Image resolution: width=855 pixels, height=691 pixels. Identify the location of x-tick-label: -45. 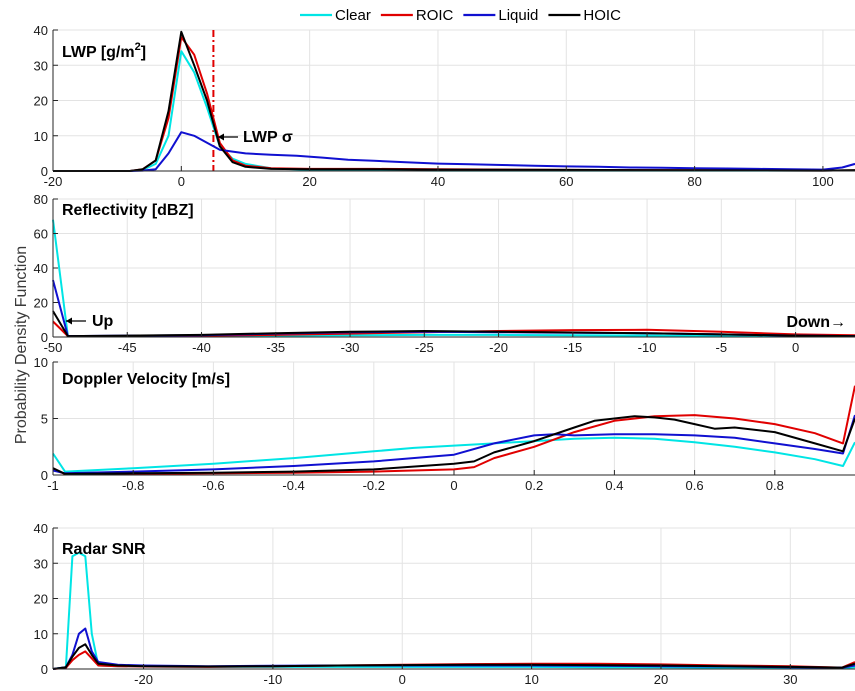
(127, 347).